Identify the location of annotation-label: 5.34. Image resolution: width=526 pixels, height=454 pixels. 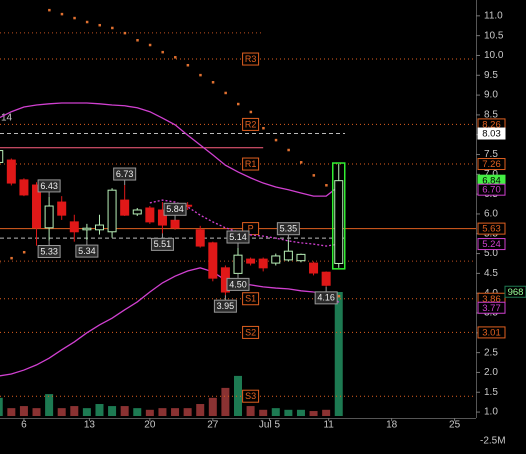
(87, 251).